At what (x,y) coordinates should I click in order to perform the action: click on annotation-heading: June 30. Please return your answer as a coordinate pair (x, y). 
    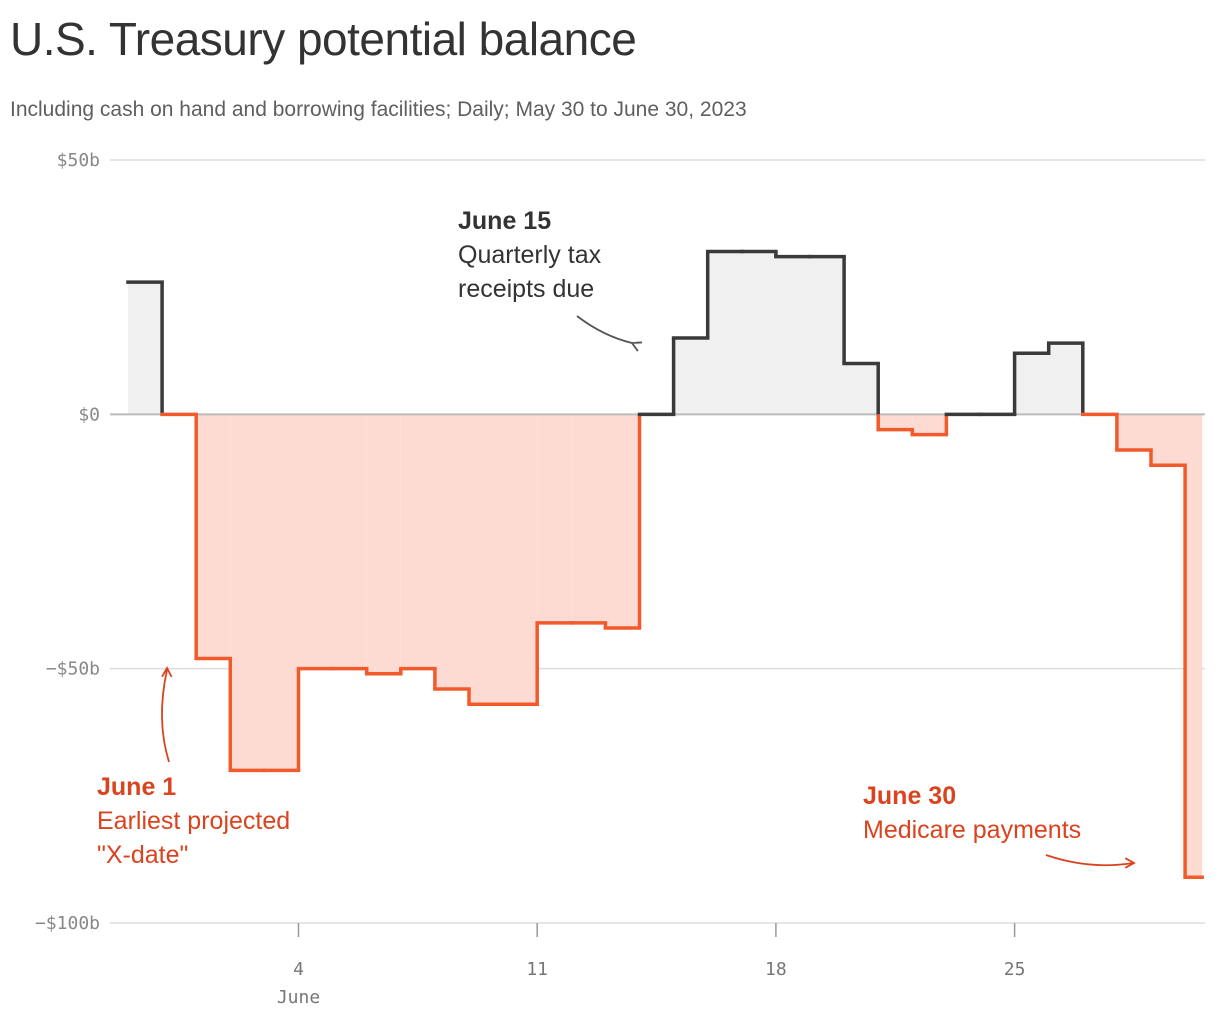
    Looking at the image, I should click on (909, 796).